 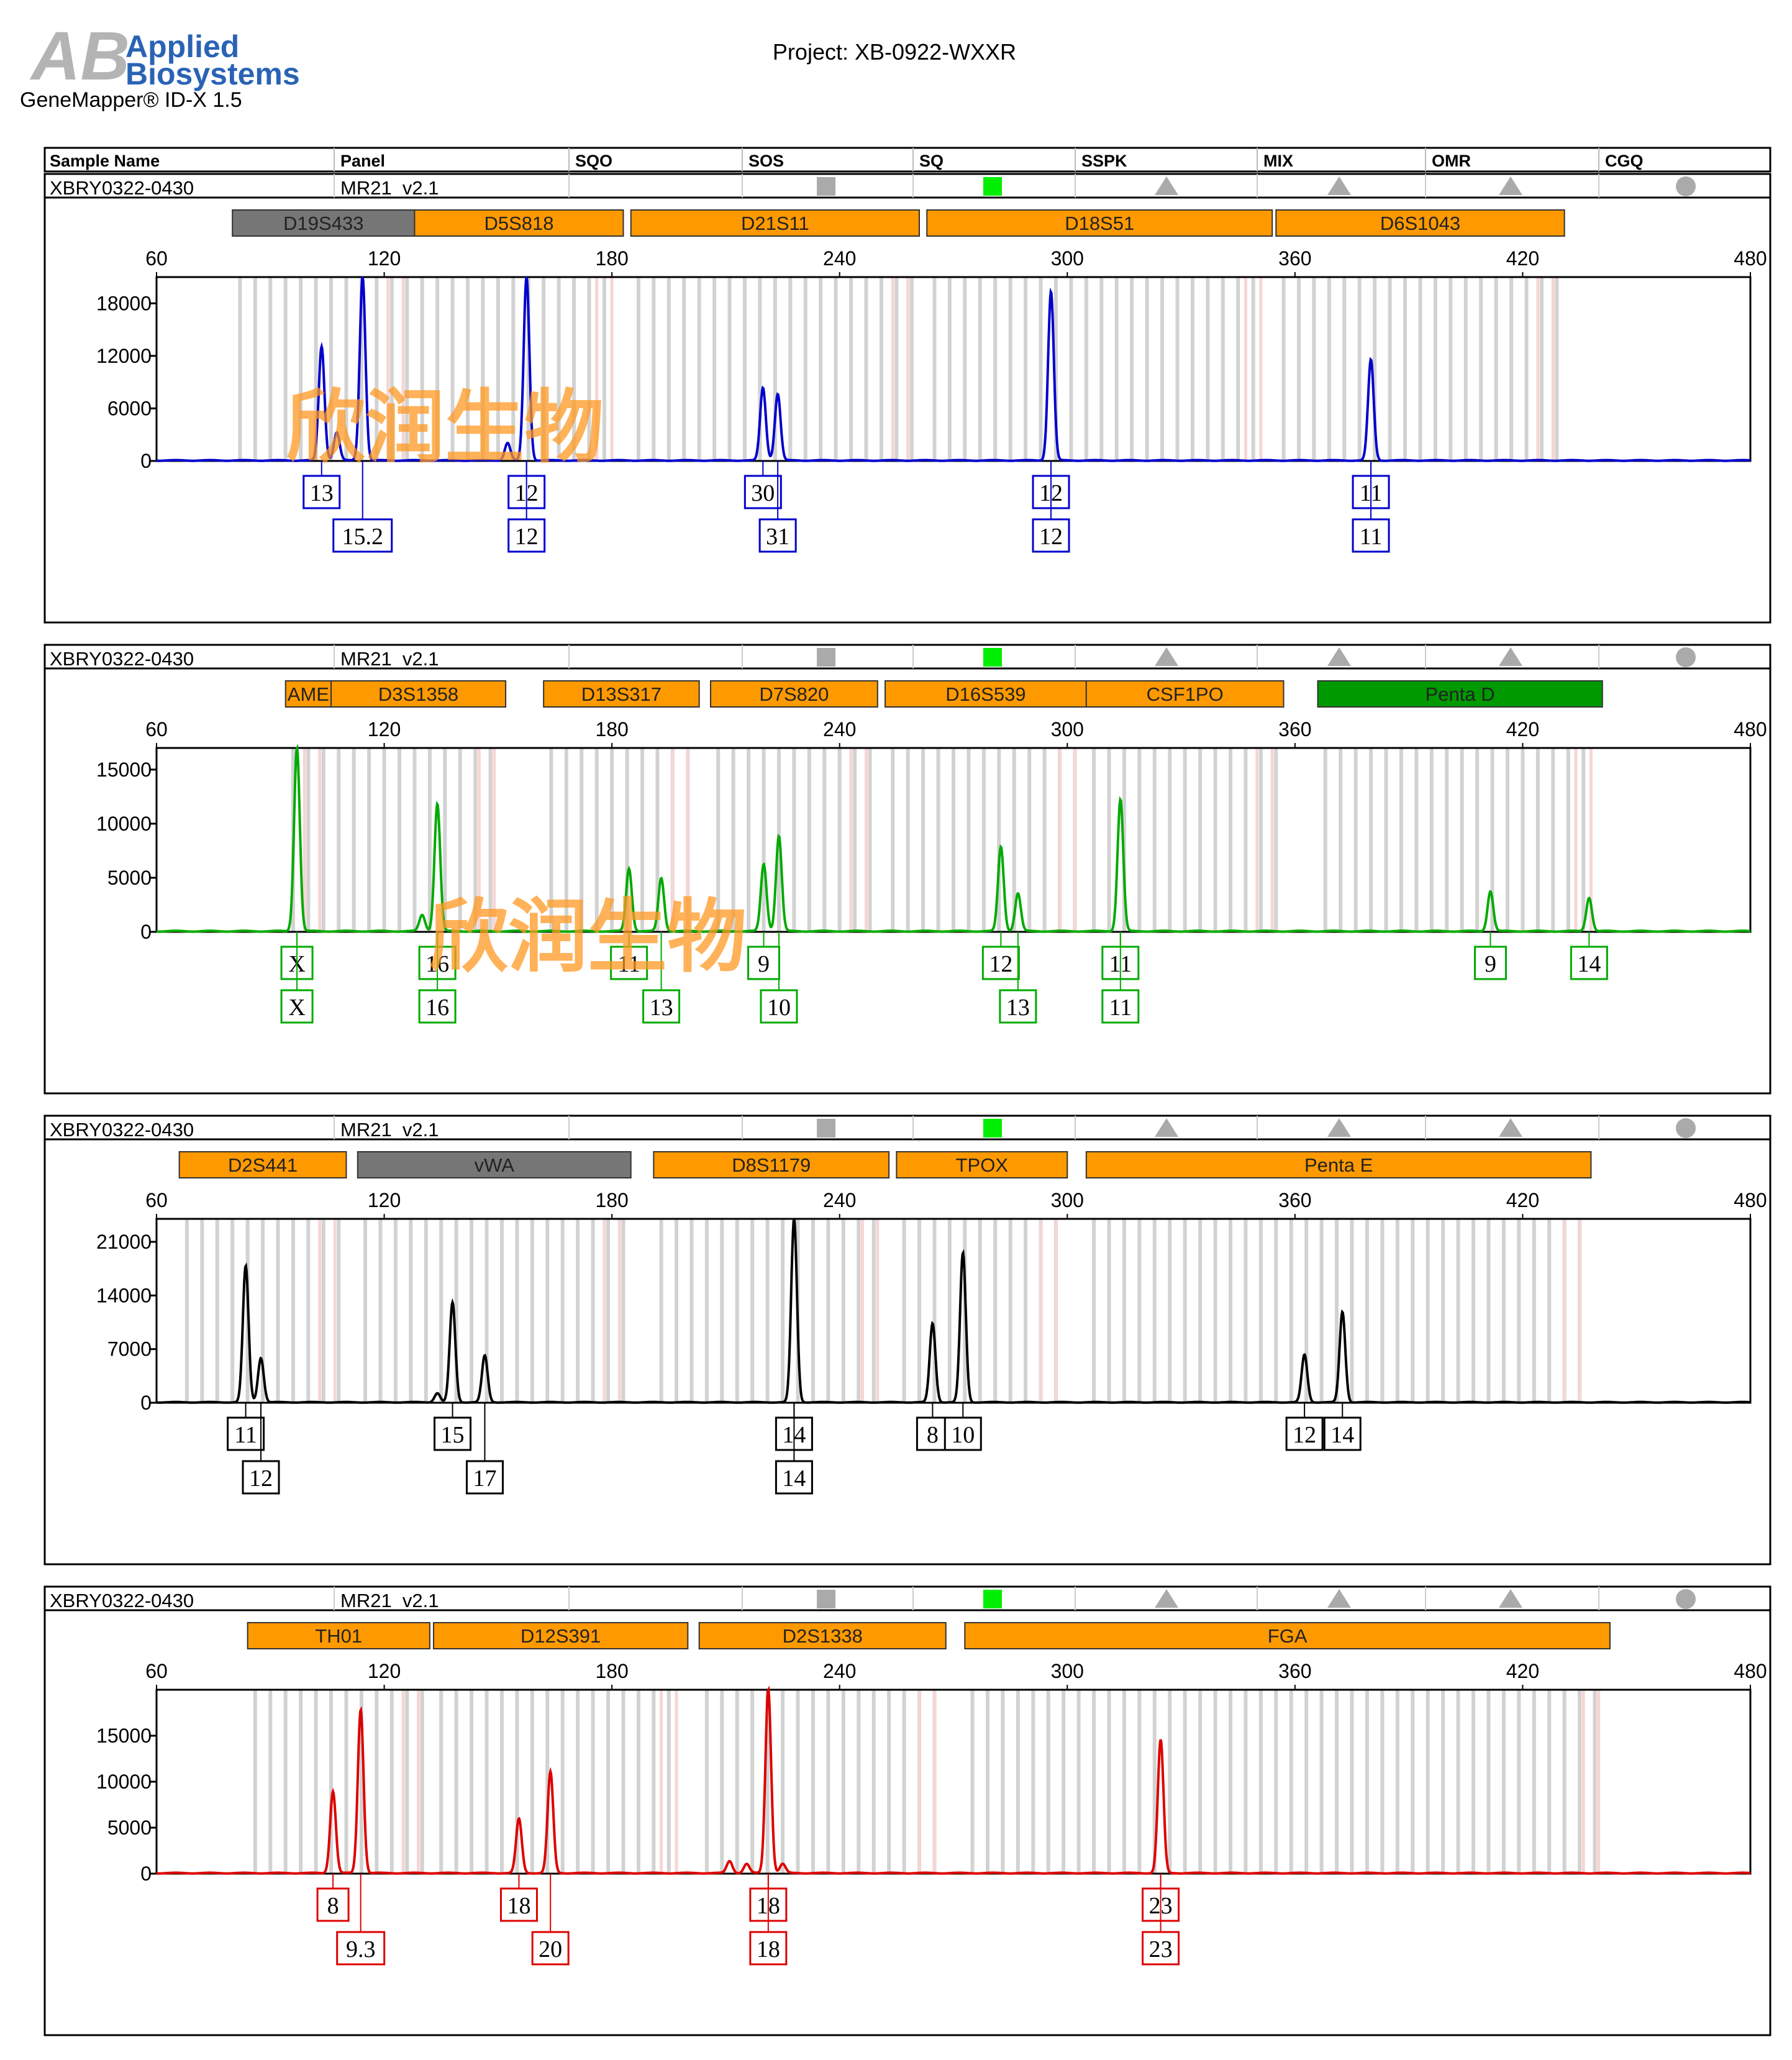 I want to click on x-tick-label: 240, so click(x=839, y=730).